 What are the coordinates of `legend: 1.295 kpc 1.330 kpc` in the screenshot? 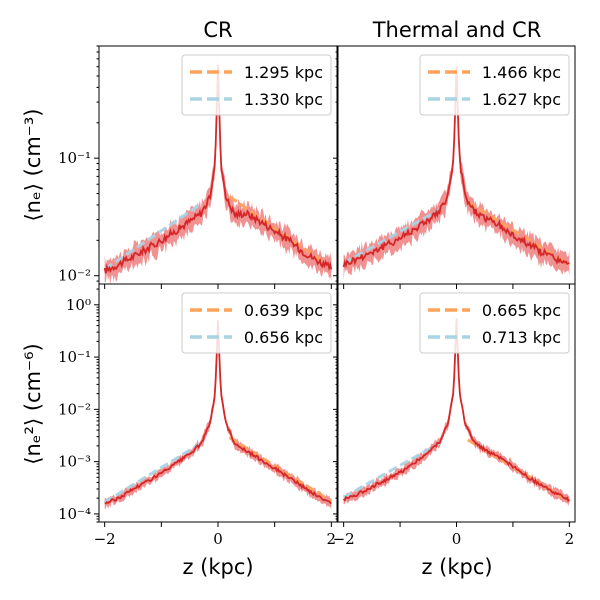 It's located at (256, 85).